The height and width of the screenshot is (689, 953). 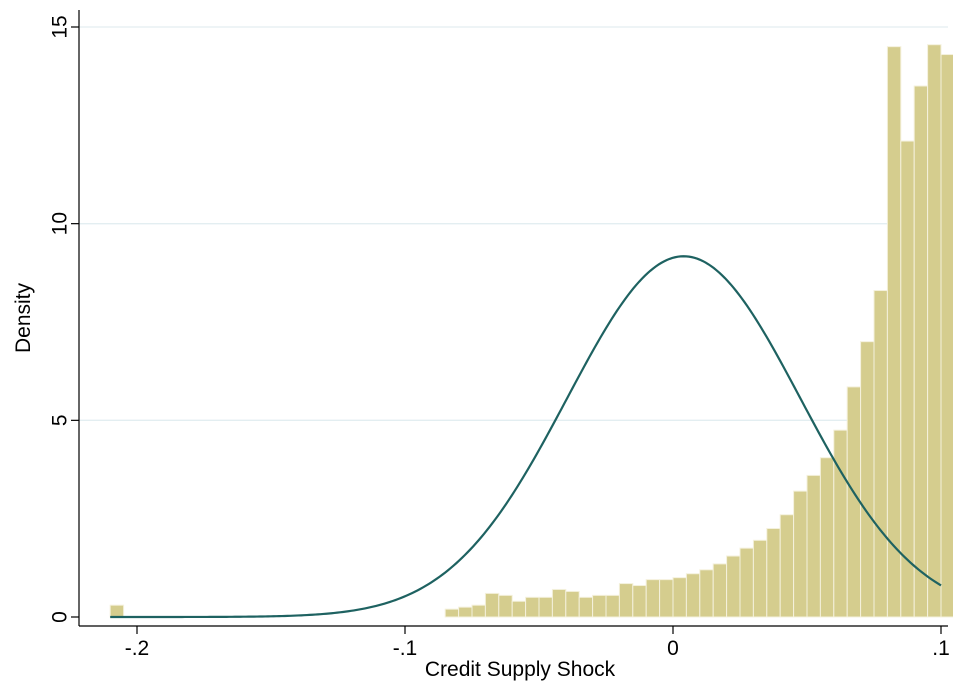 I want to click on y-tick-label: 15, so click(x=60, y=26).